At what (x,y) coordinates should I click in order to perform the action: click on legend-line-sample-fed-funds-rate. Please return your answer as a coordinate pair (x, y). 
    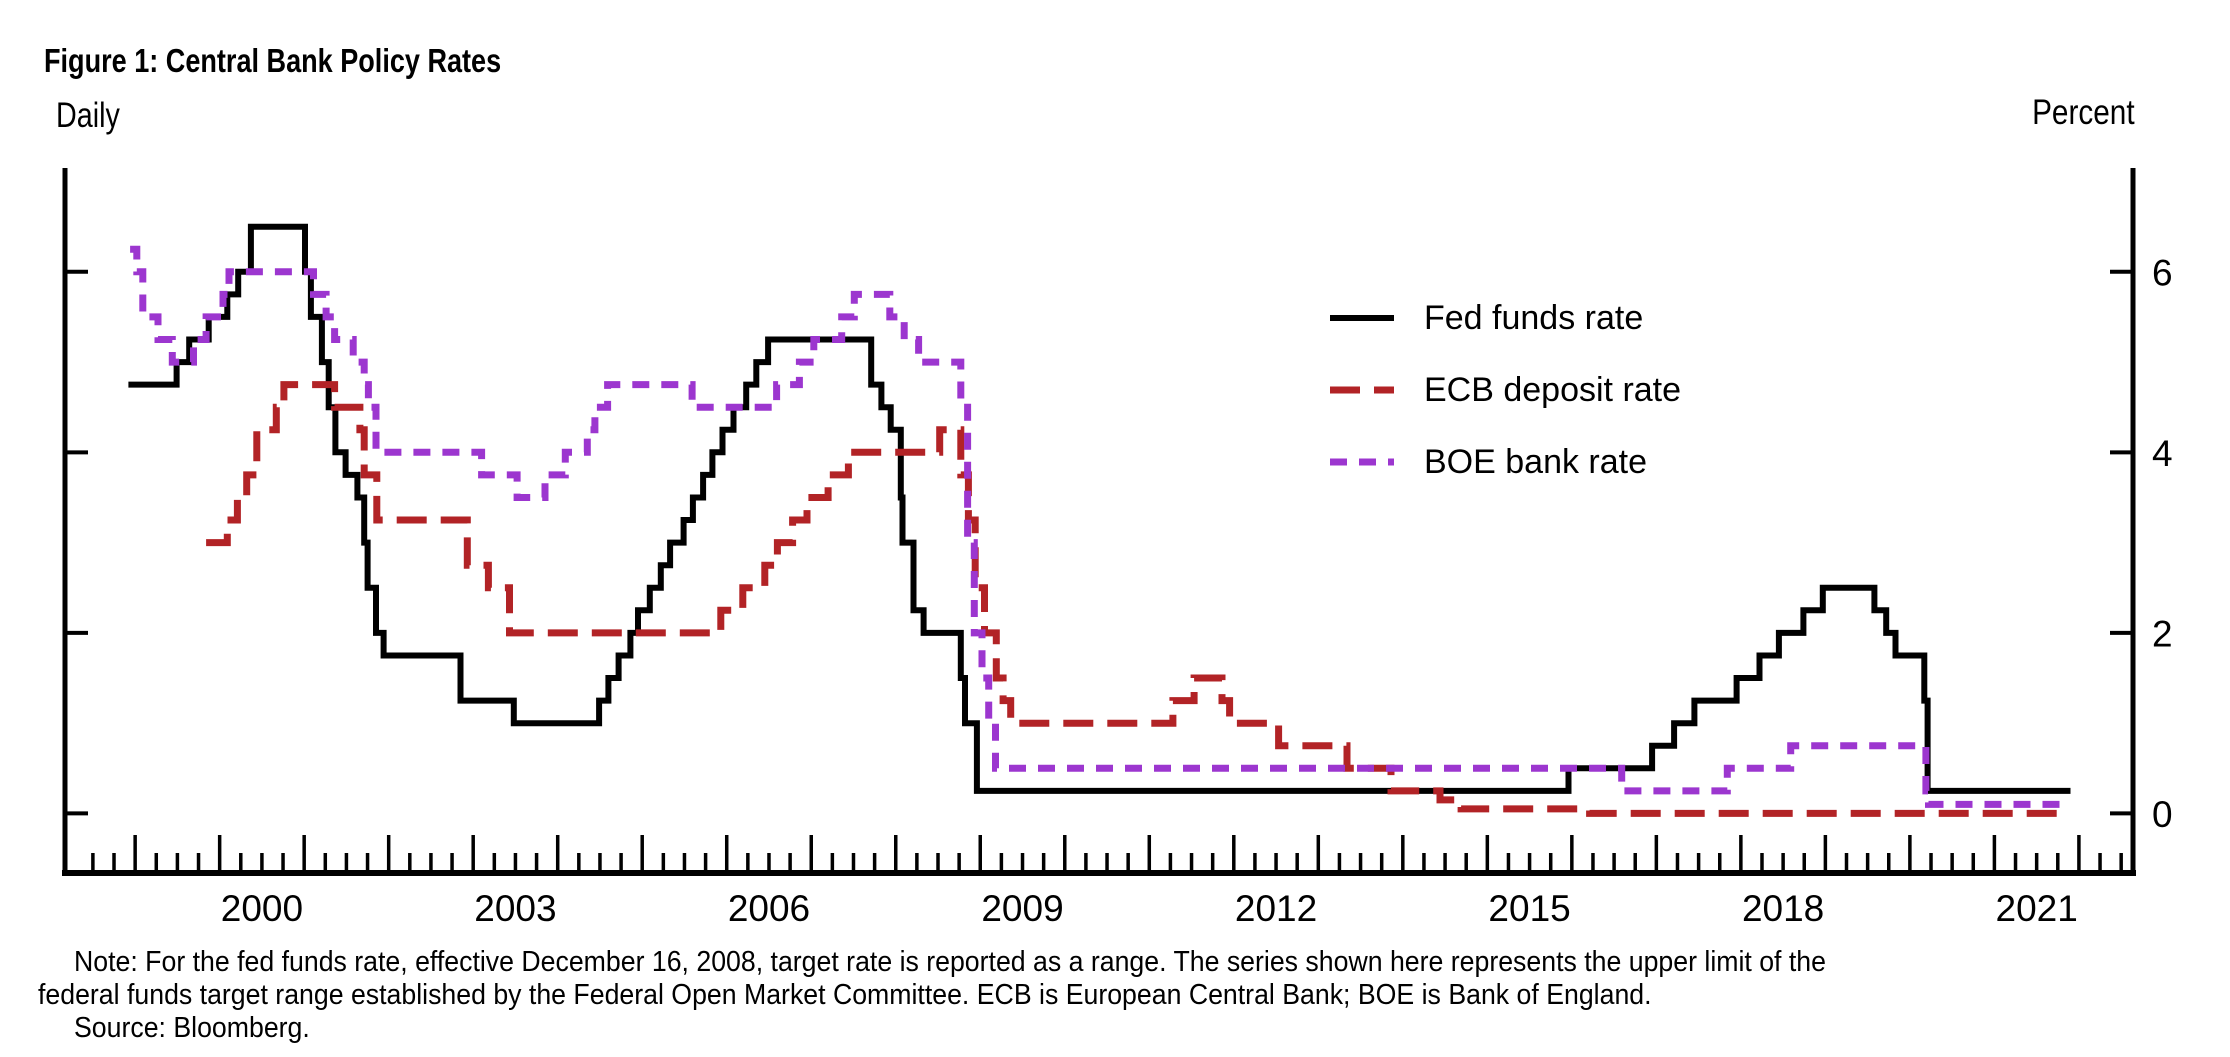
    Looking at the image, I should click on (1362, 318).